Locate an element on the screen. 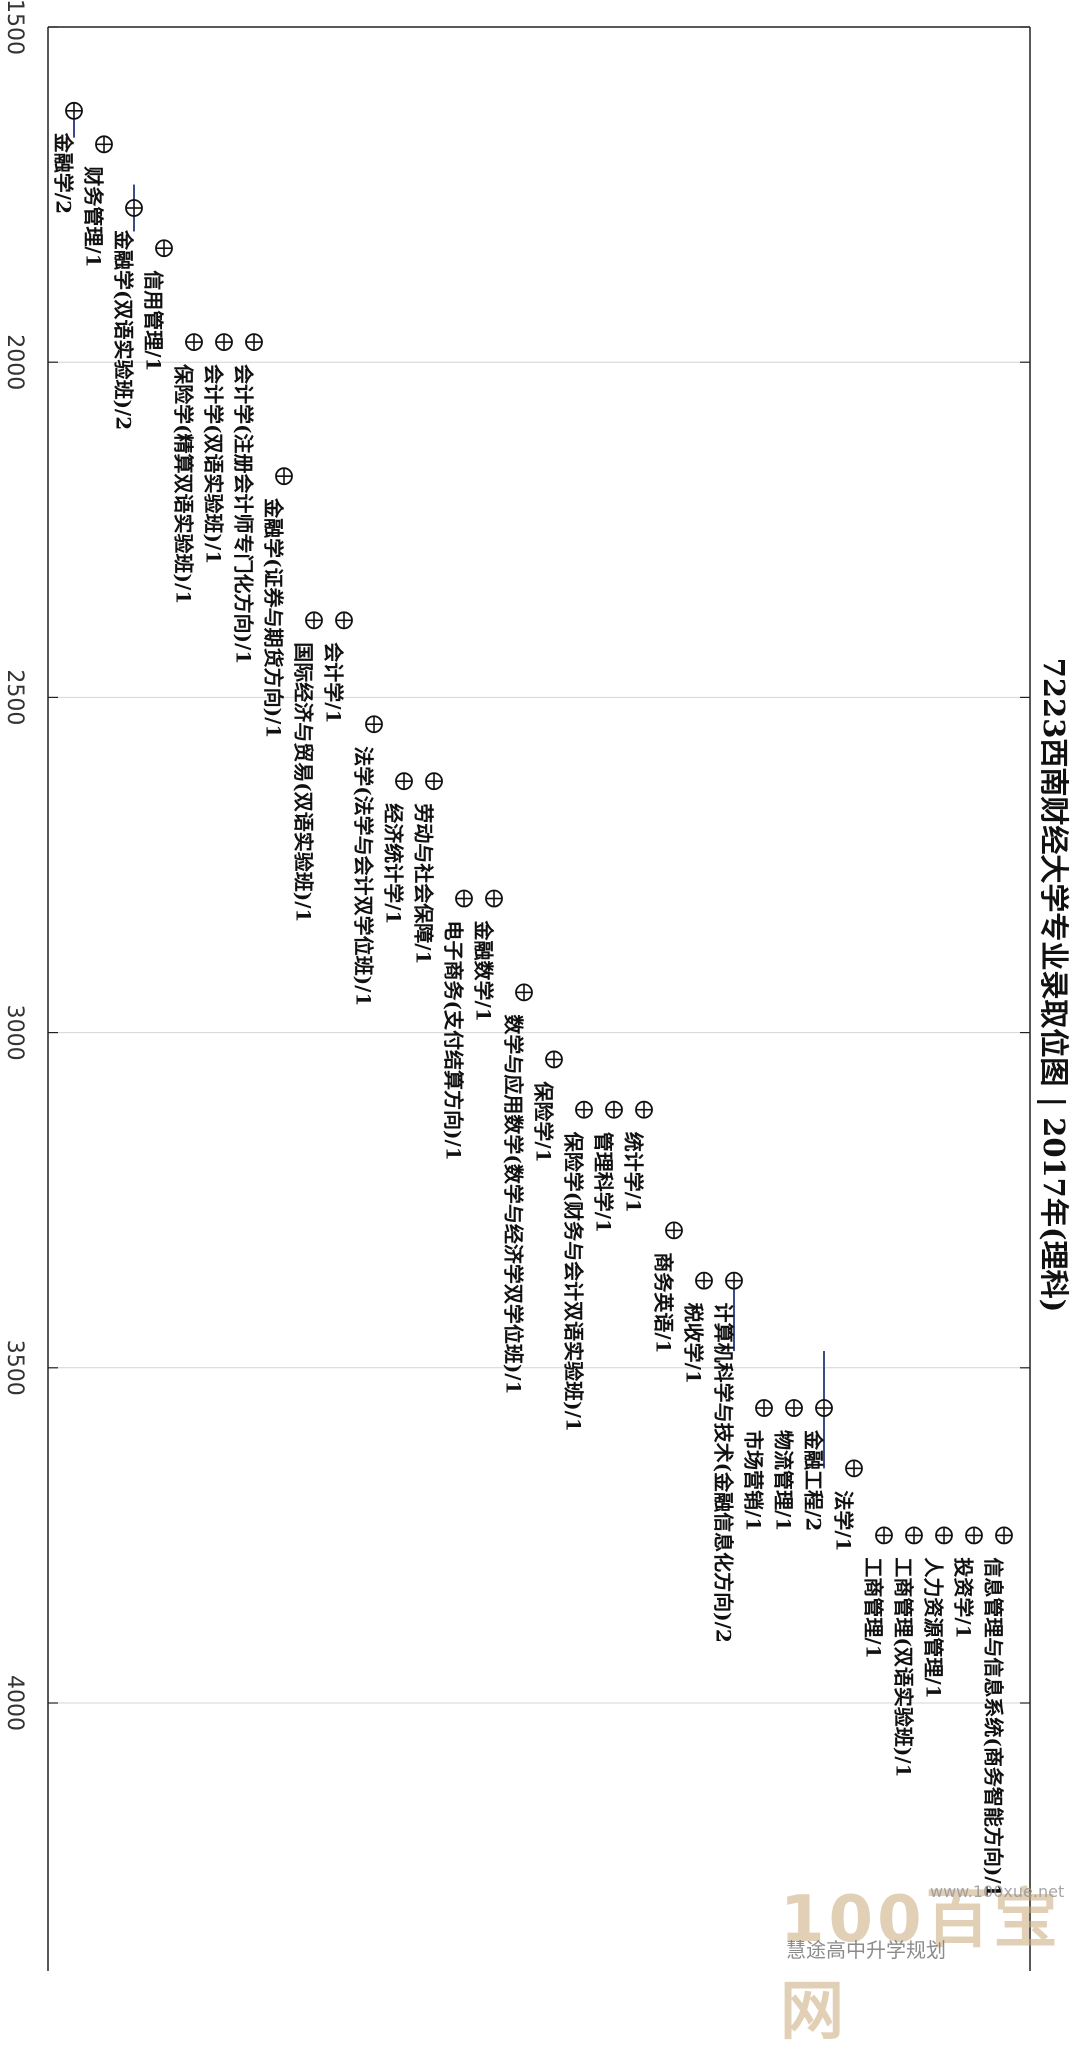  point-label-12: 经济统计学/1 is located at coordinates (394, 863).